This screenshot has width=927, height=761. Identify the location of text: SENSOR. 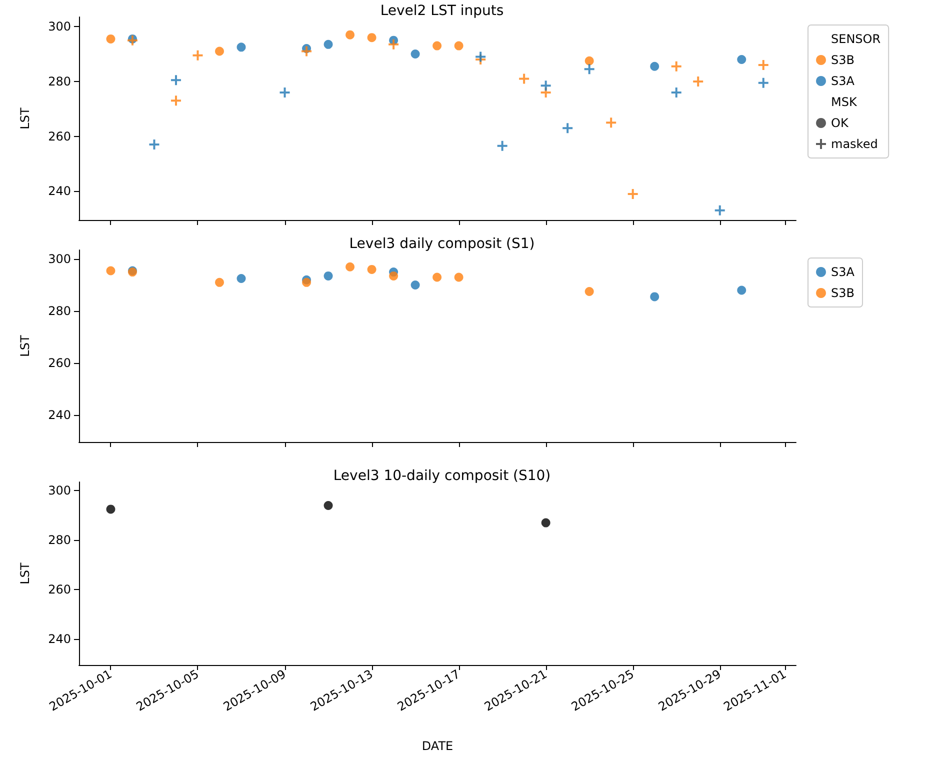
(856, 39).